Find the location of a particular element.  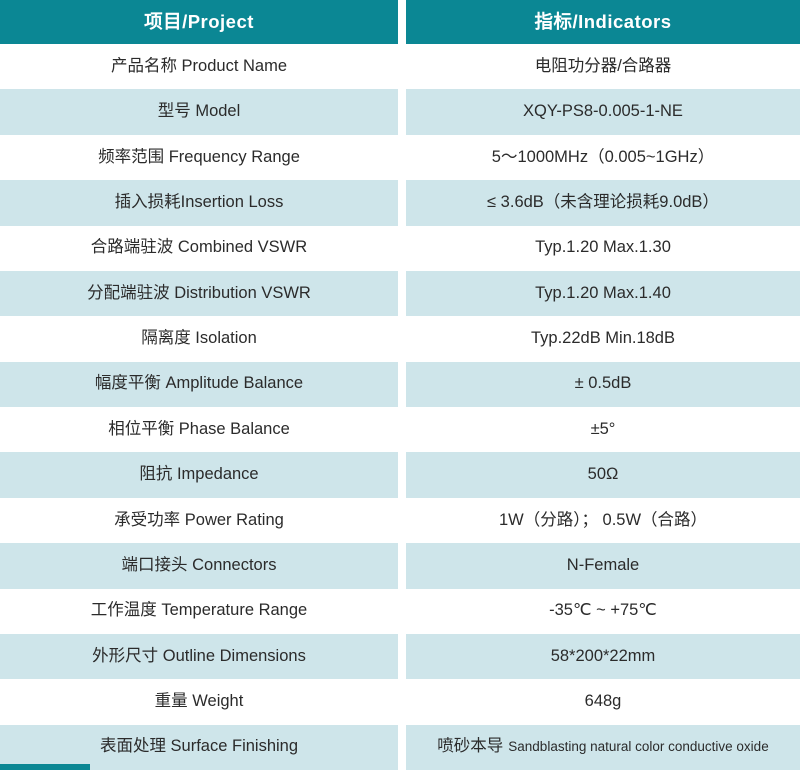

row-value-text: 58*200*22mm is located at coordinates (603, 655).